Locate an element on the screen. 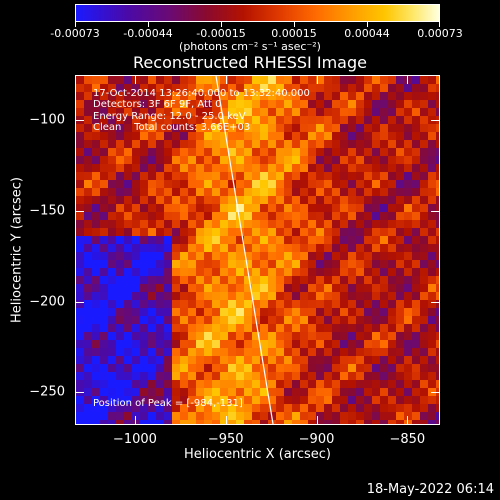 This screenshot has height=500, width=500. x-axis-label: Heliocentric X (arcsec) is located at coordinates (257, 454).